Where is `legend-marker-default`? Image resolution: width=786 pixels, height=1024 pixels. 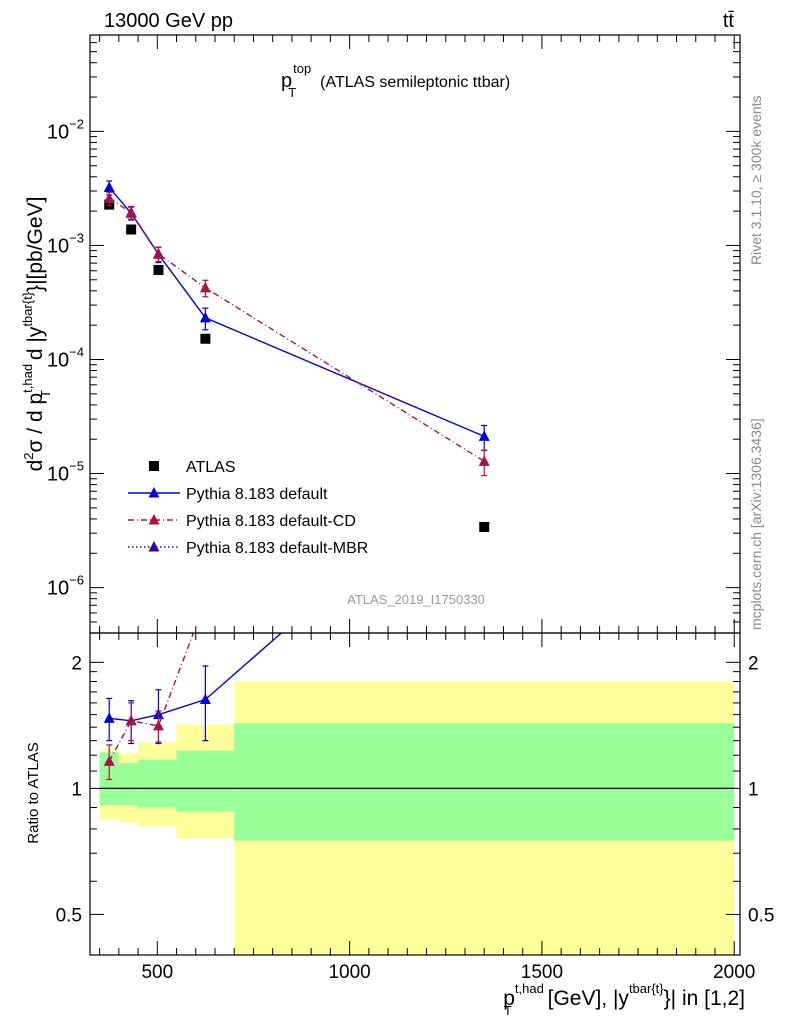 legend-marker-default is located at coordinates (154, 492).